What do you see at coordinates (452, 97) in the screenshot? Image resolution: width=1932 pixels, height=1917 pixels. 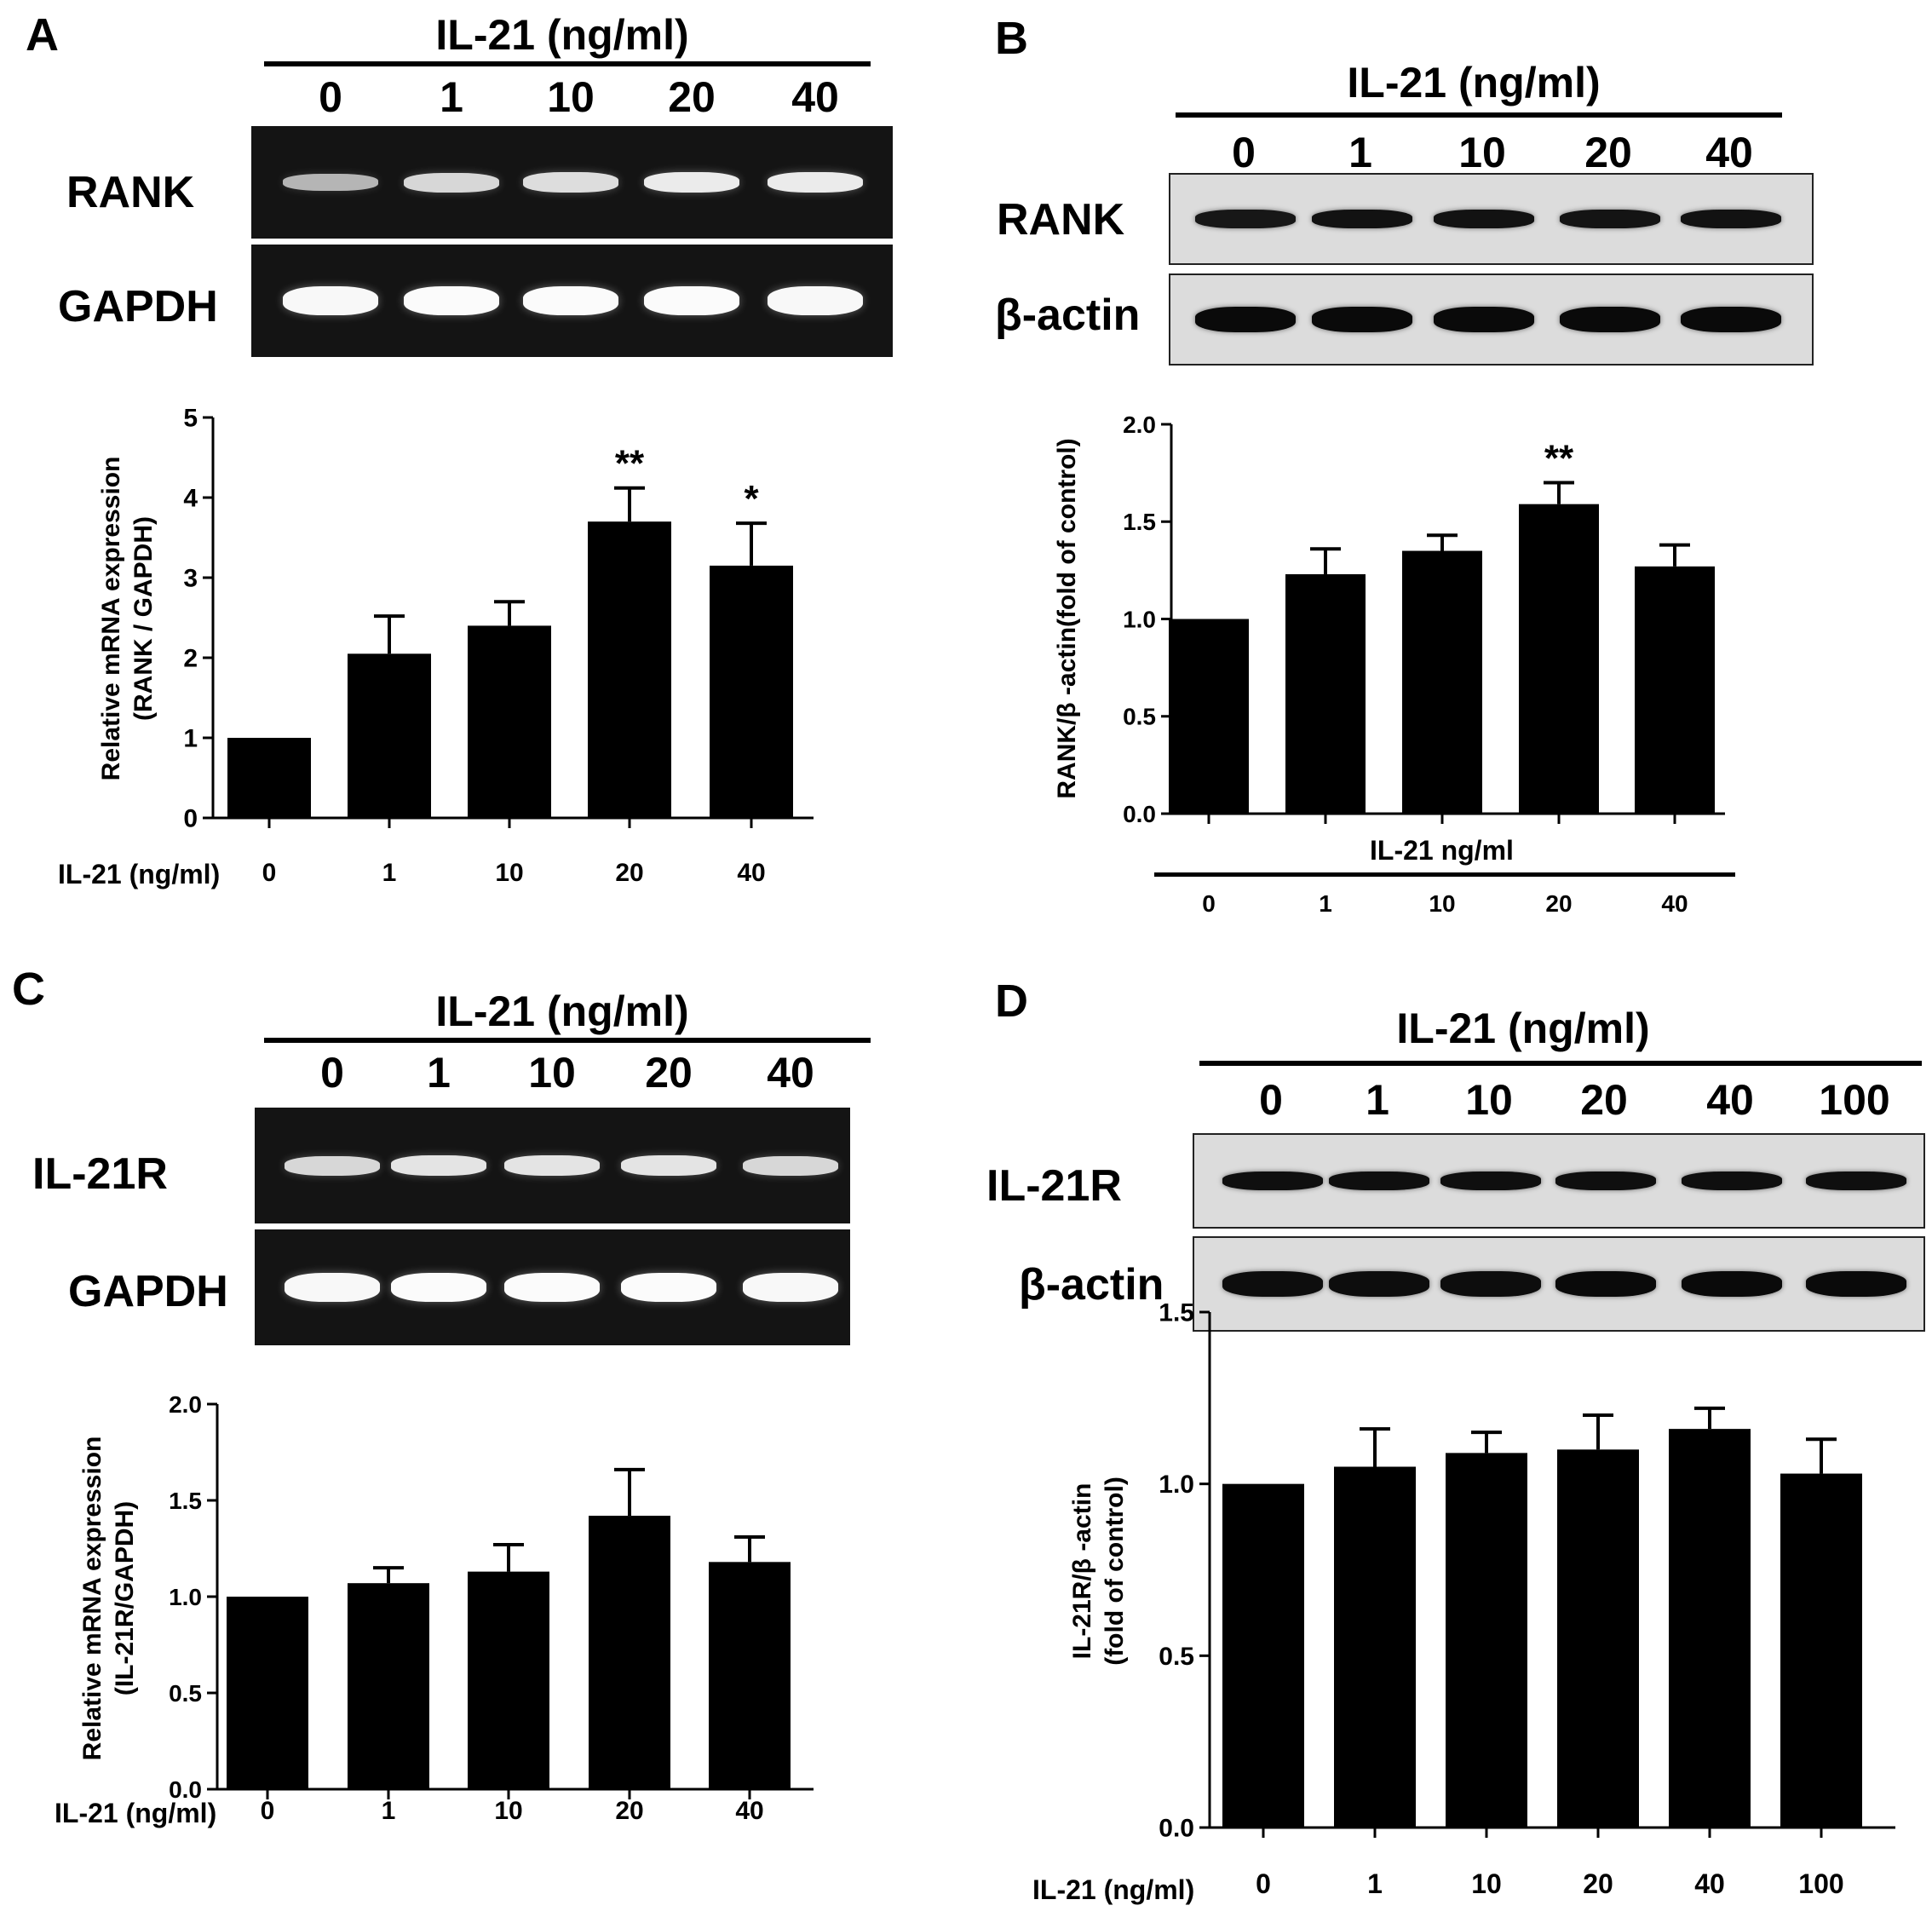 I see `panel-a-lane-label: 1` at bounding box center [452, 97].